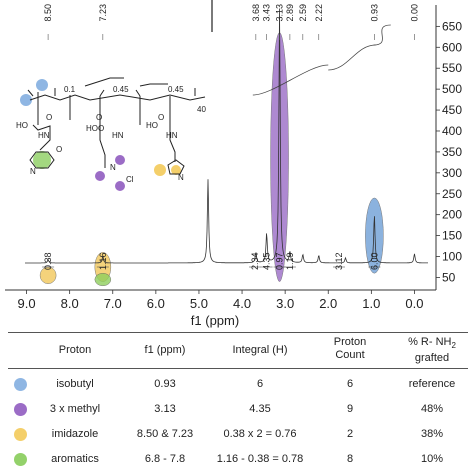 This screenshot has width=474, height=471. Describe the element at coordinates (103, 261) in the screenshot. I see `integral-label: 1.16` at that location.